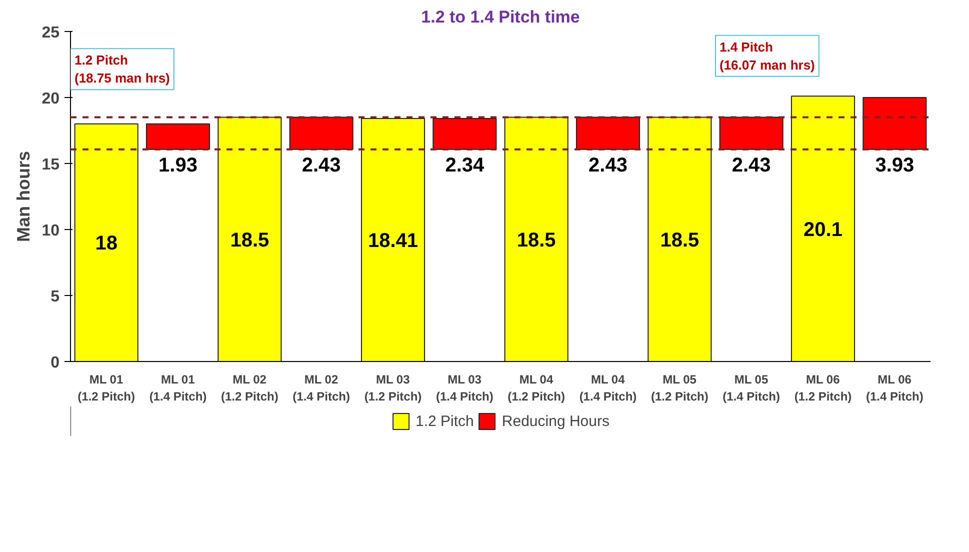 This screenshot has height=552, width=969. What do you see at coordinates (393, 388) in the screenshot?
I see `x-tick-label: ML 03 (1.2 Pitch)` at bounding box center [393, 388].